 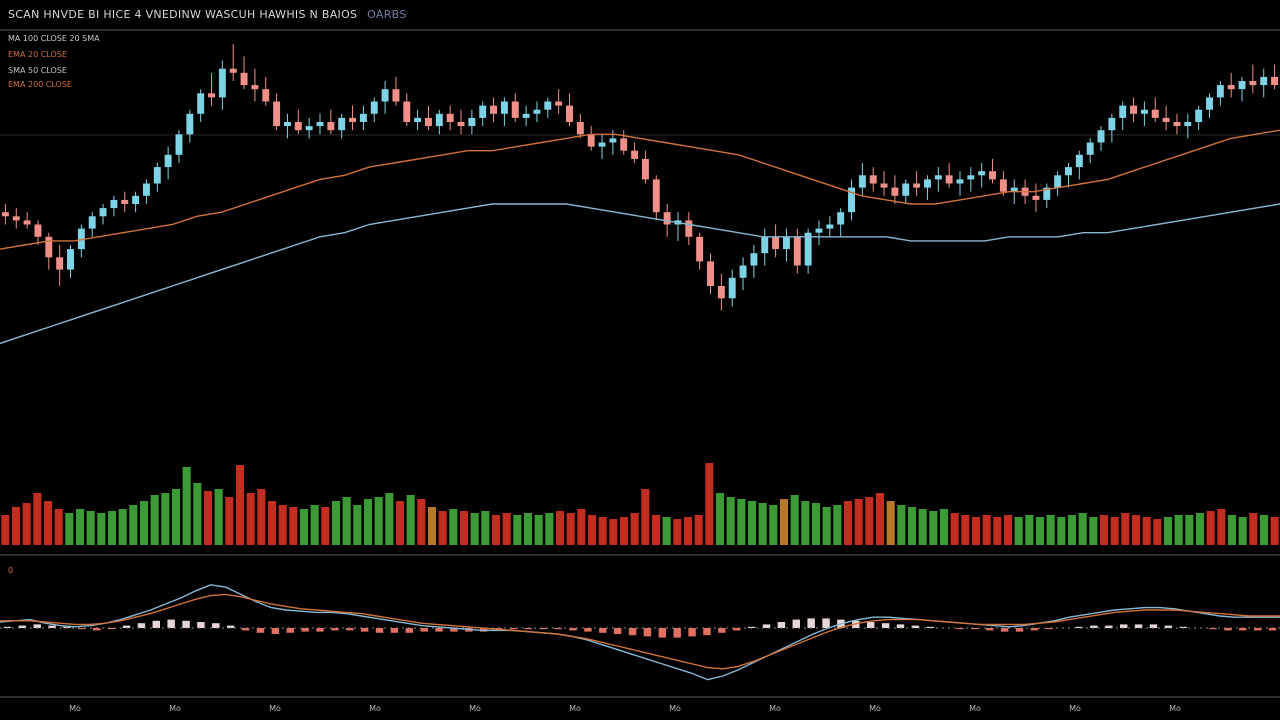 I want to click on symbol-label: OARBS, so click(x=387, y=14).